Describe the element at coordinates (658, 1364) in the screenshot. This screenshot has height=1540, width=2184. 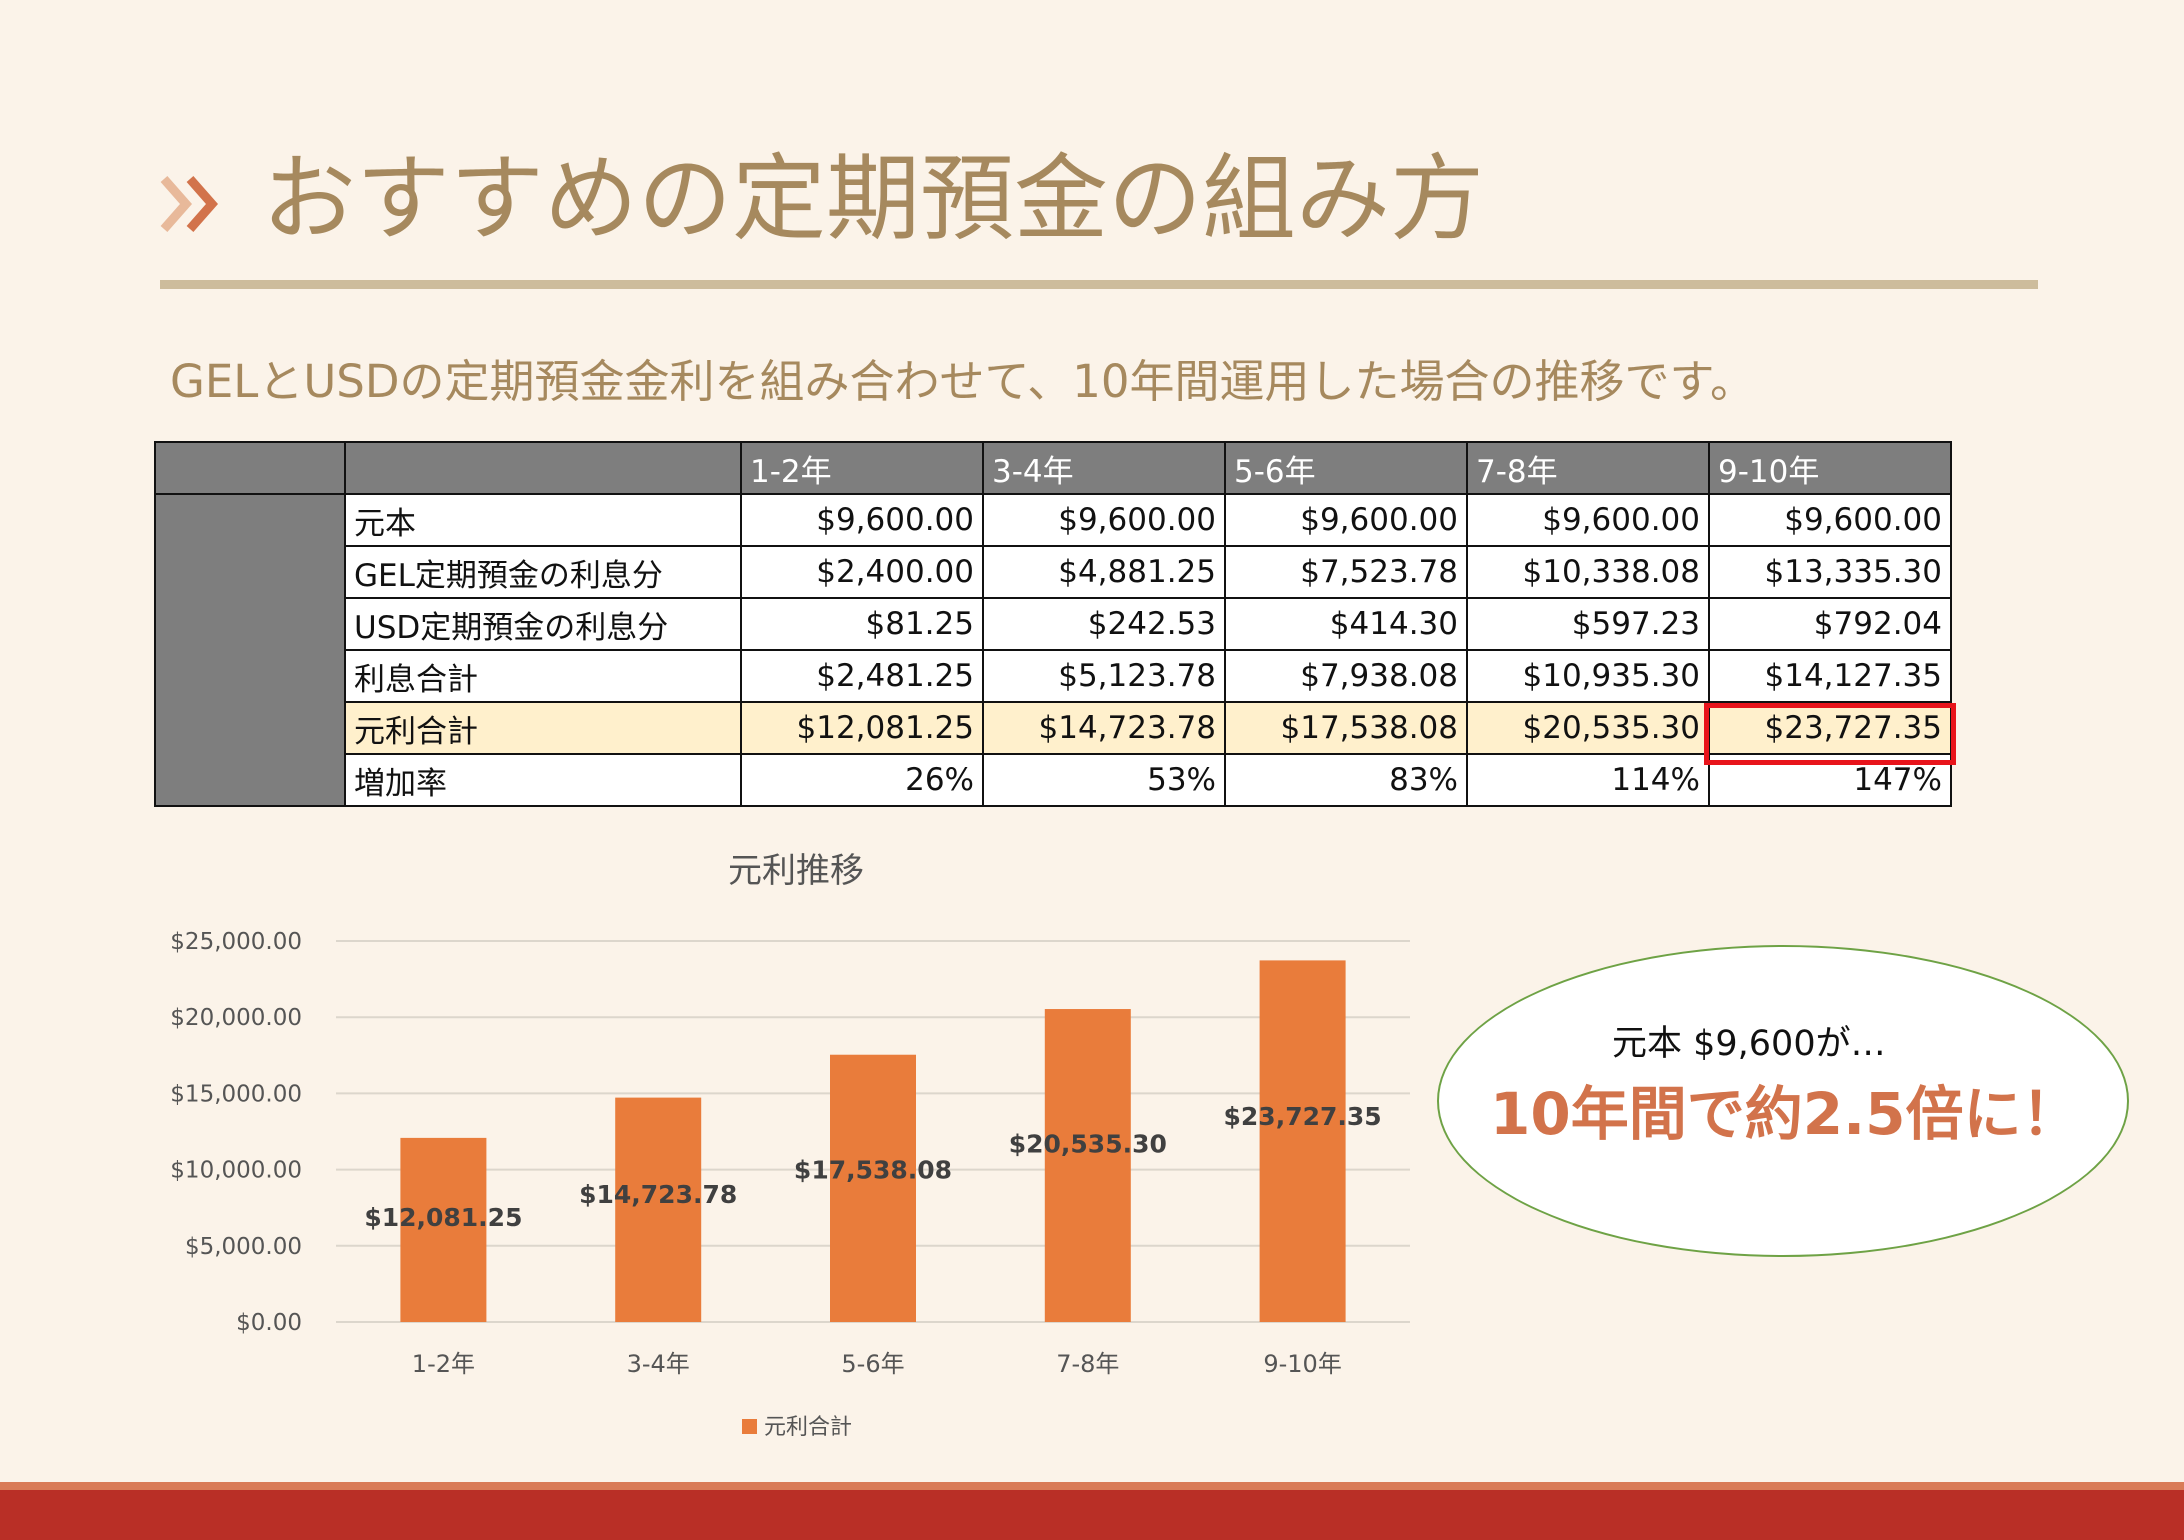
I see `x-tick-label: 3-4年` at that location.